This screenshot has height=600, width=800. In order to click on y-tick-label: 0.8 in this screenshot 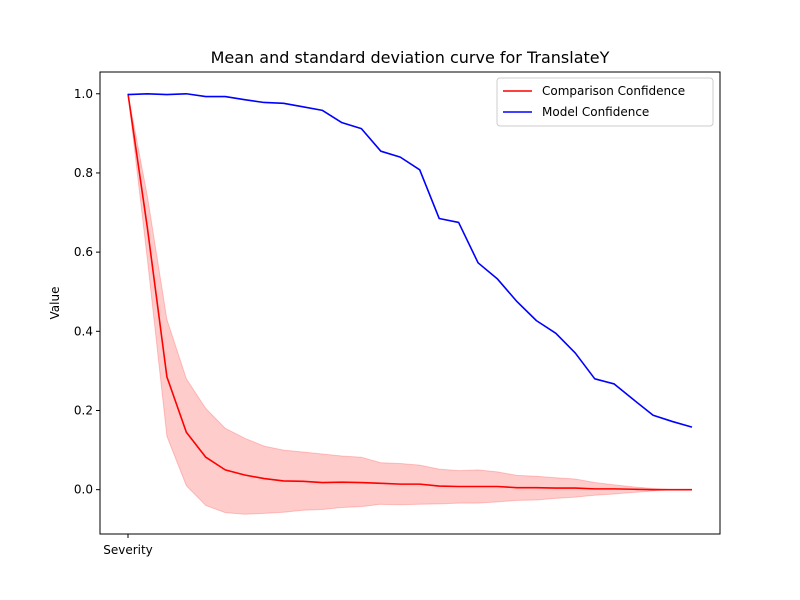, I will do `click(83, 173)`.